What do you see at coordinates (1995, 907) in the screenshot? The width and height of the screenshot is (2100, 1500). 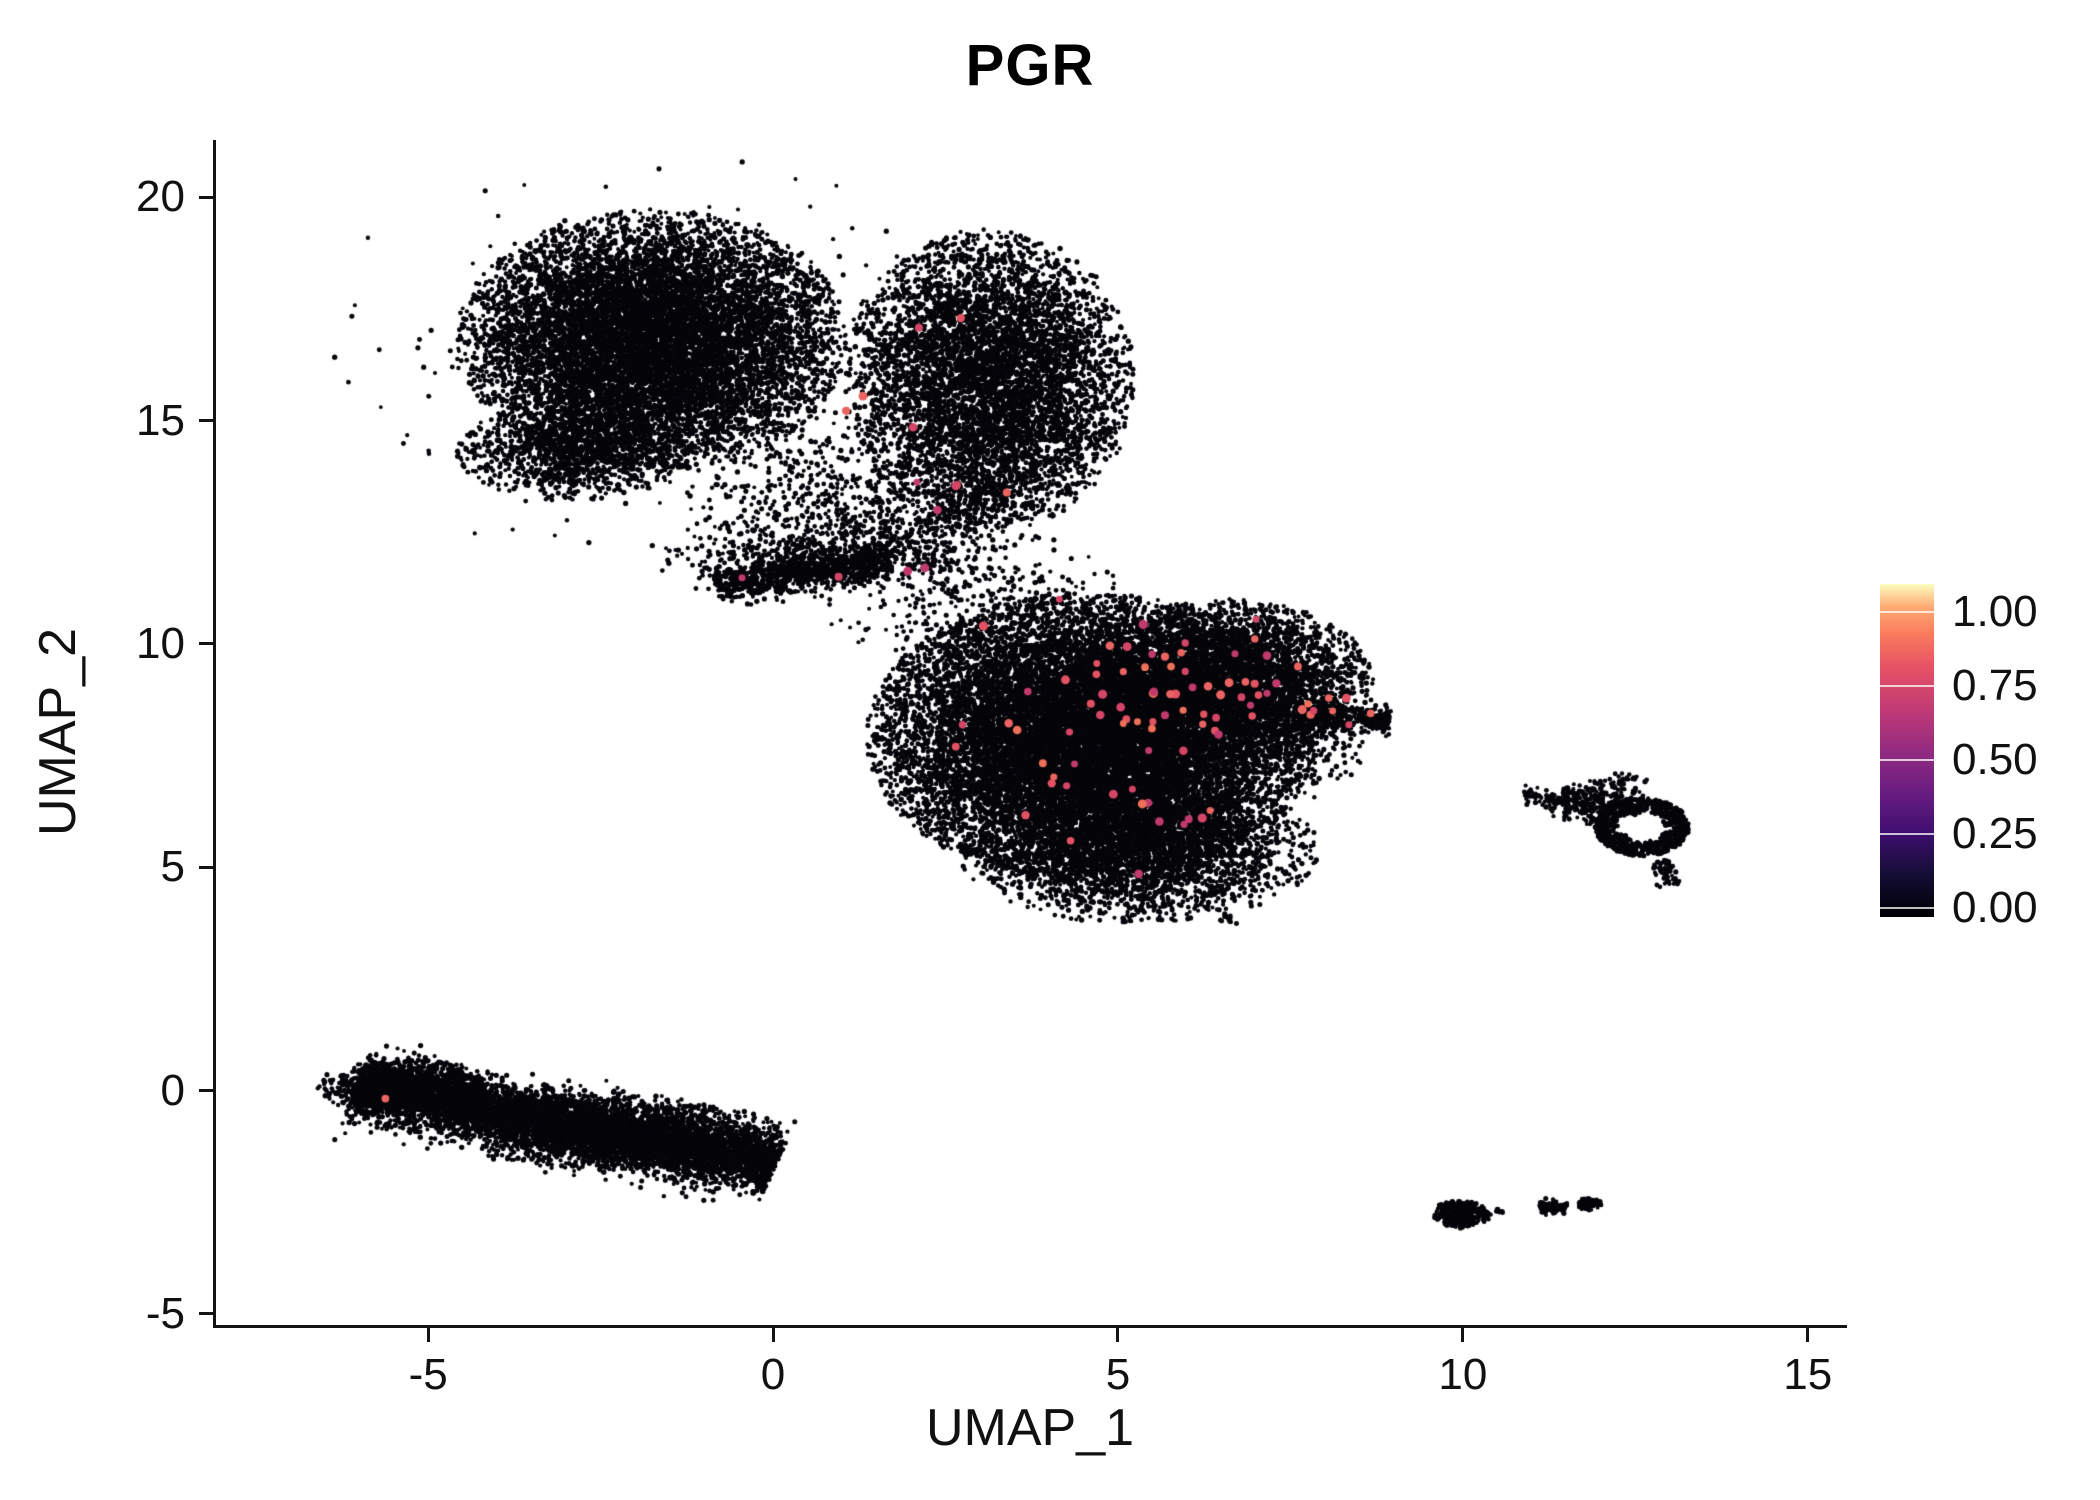 I see `colorbar-tick-label: 0.00` at bounding box center [1995, 907].